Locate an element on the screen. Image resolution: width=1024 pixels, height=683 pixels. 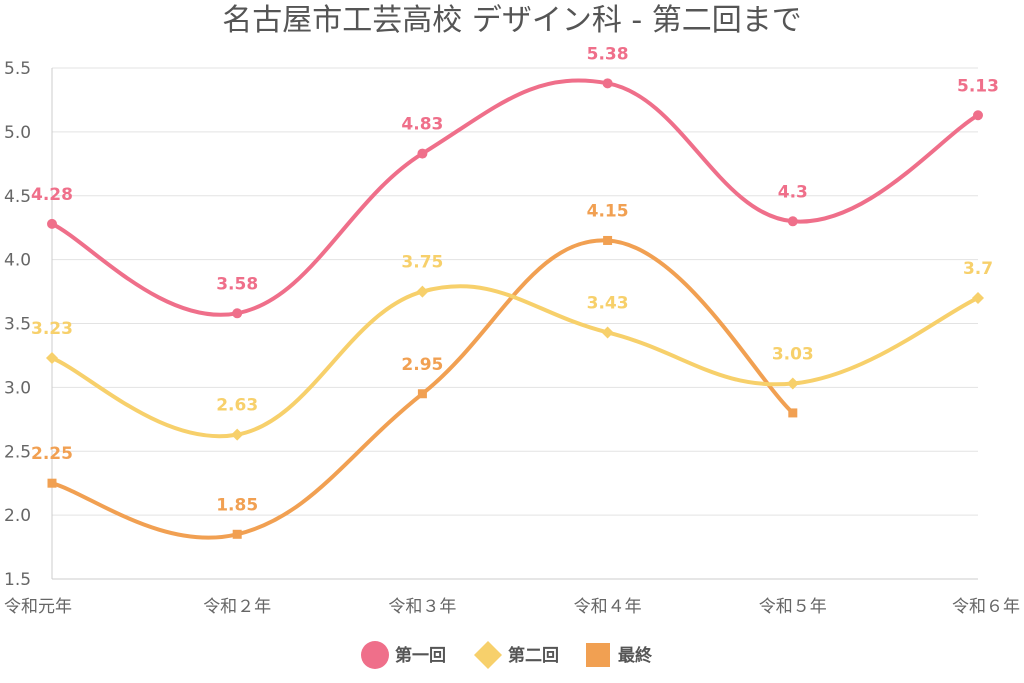
data-label: 4.83 is located at coordinates (422, 125).